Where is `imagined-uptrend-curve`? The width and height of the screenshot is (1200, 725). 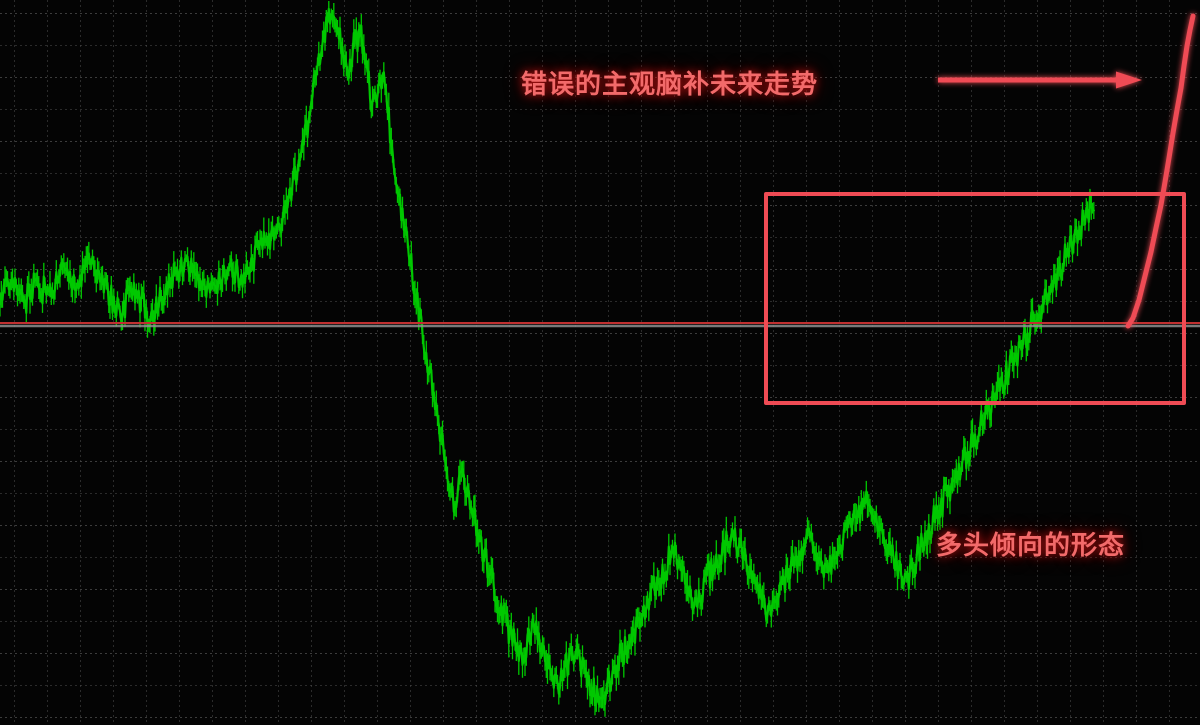 imagined-uptrend-curve is located at coordinates (1160, 171).